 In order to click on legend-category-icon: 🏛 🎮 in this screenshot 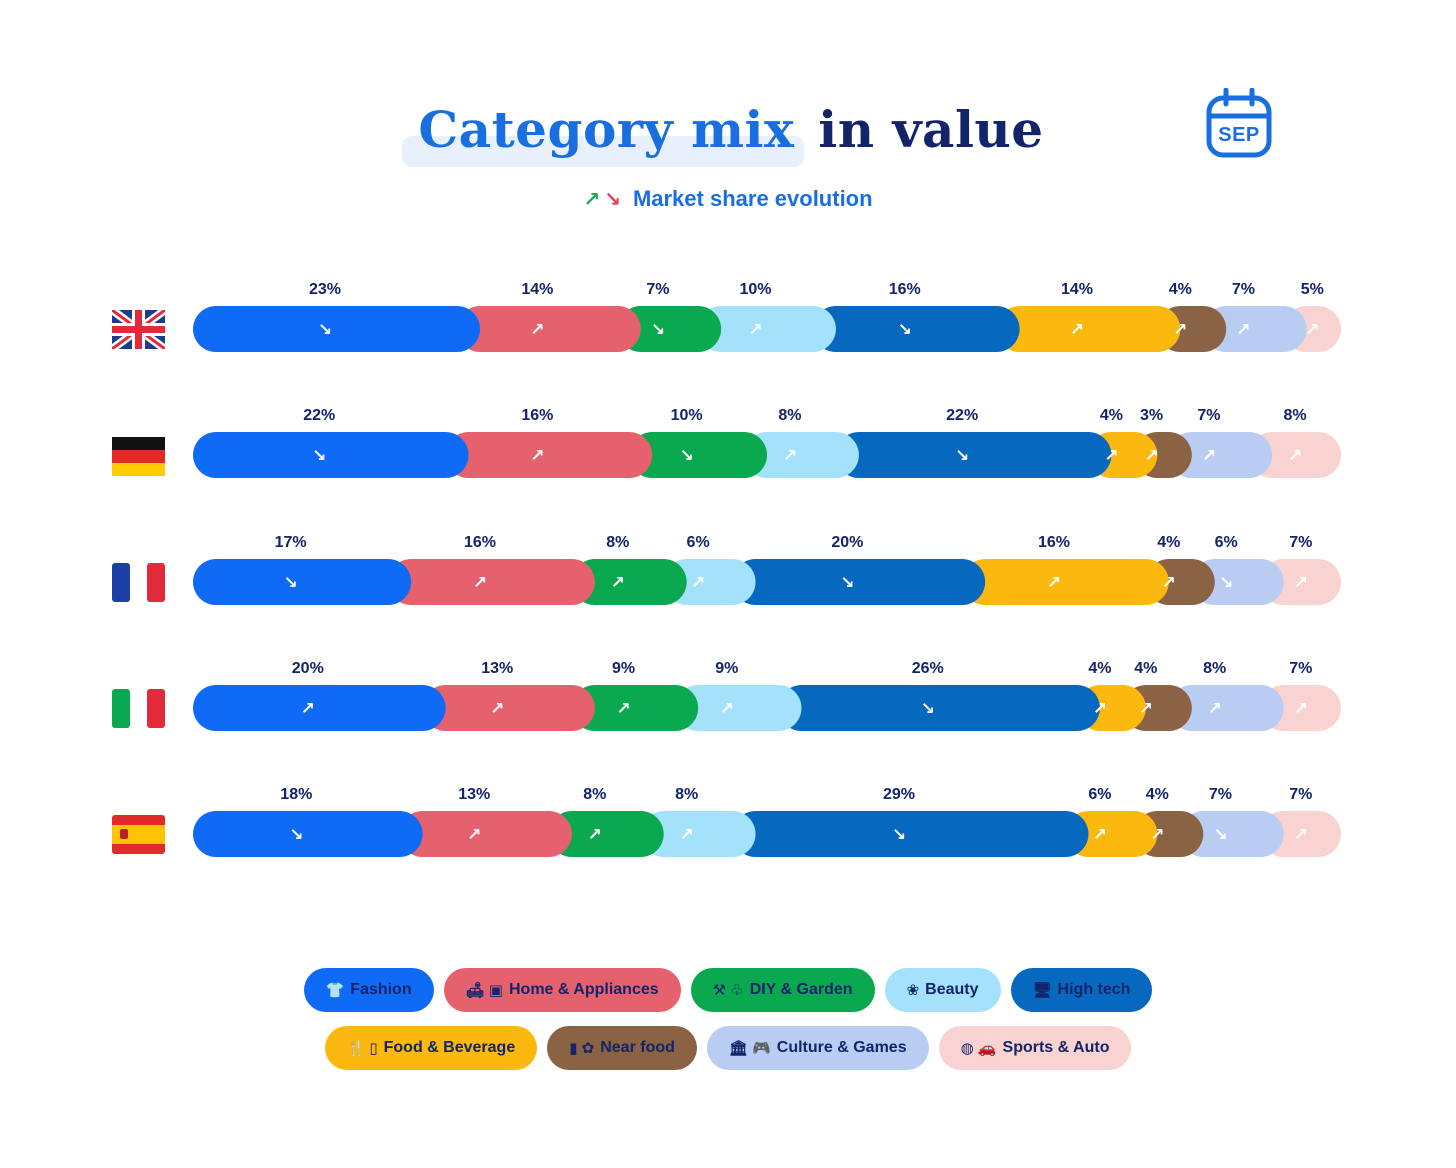, I will do `click(749, 1048)`.